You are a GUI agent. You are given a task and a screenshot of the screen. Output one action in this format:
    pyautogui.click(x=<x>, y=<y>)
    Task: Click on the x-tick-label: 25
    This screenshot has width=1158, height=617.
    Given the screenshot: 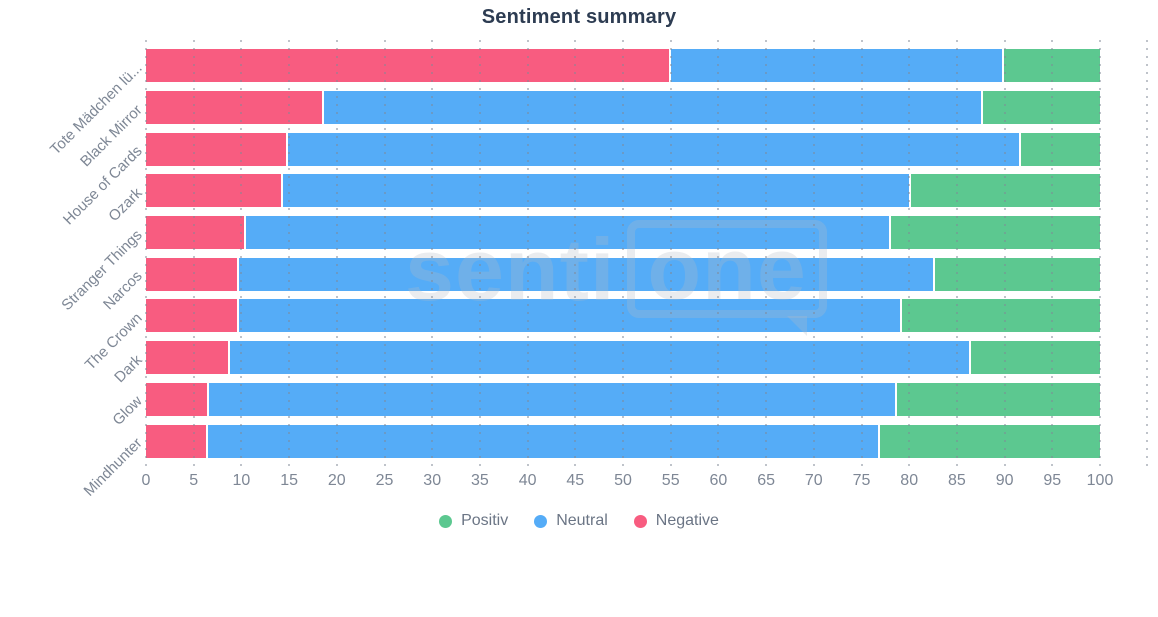 What is the action you would take?
    pyautogui.click(x=384, y=480)
    